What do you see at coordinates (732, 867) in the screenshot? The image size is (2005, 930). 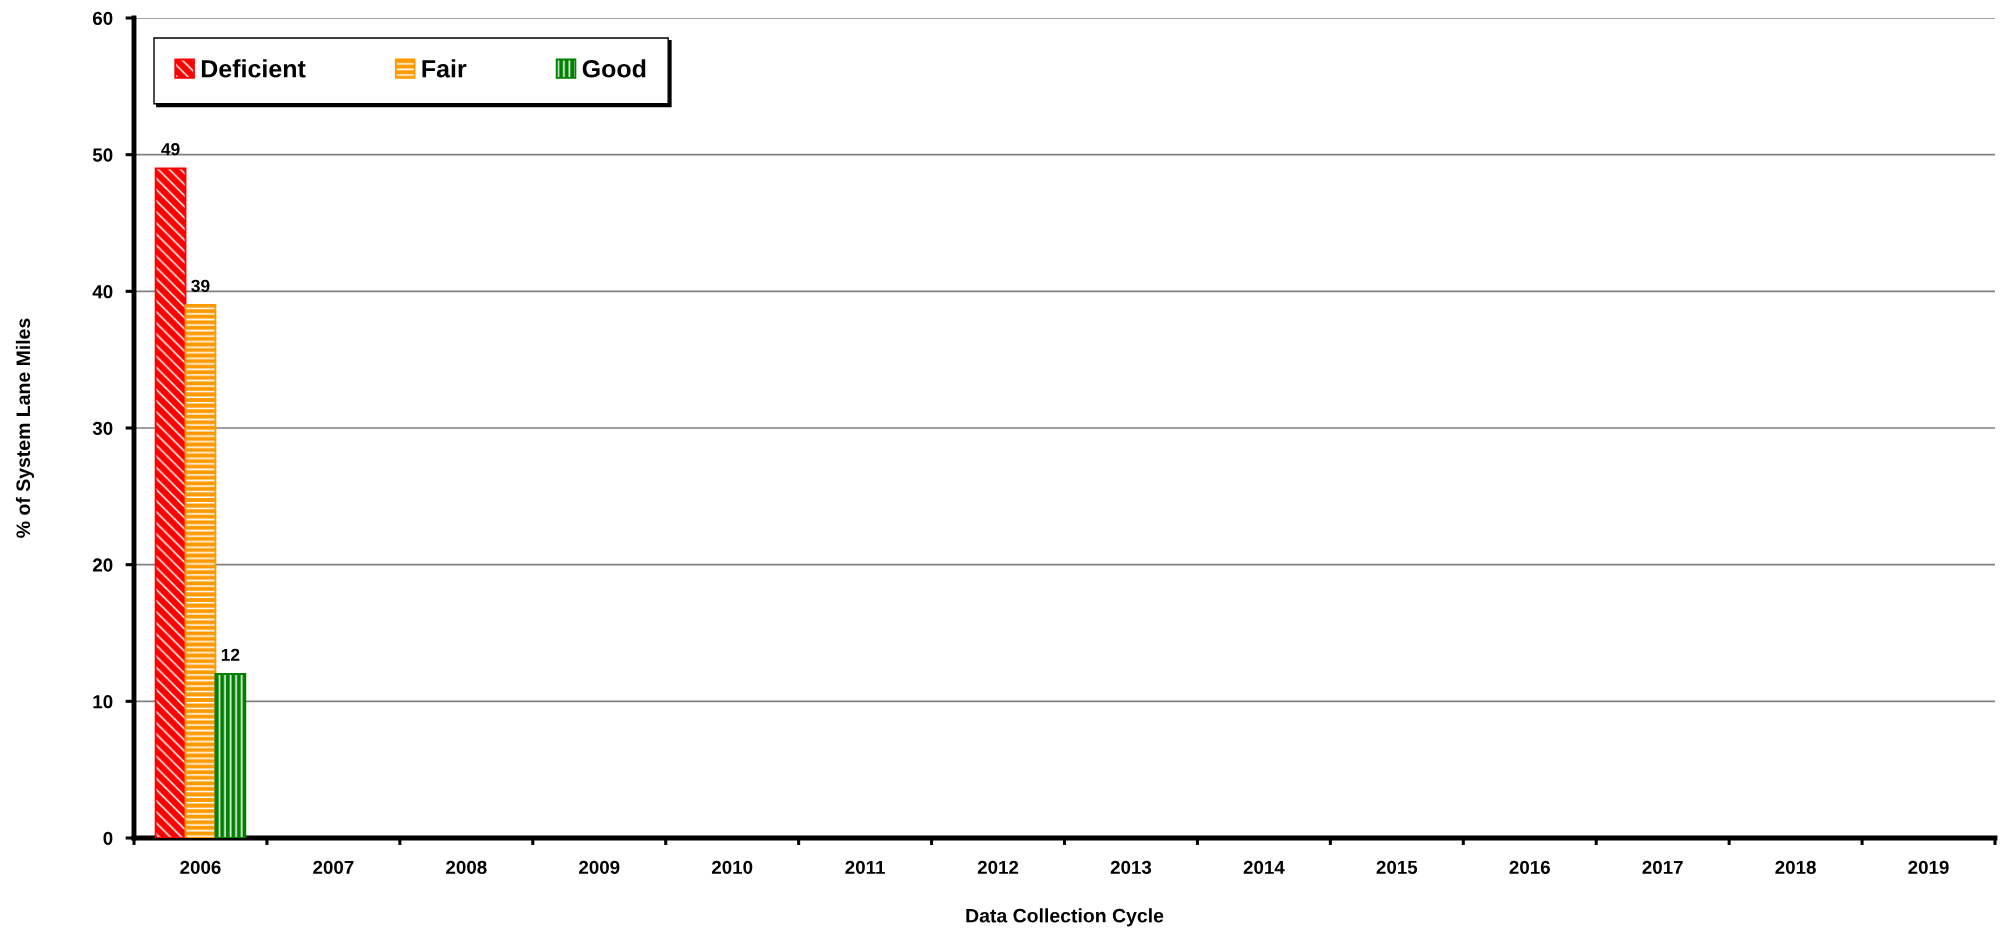 I see `x-tick-label: 2010` at bounding box center [732, 867].